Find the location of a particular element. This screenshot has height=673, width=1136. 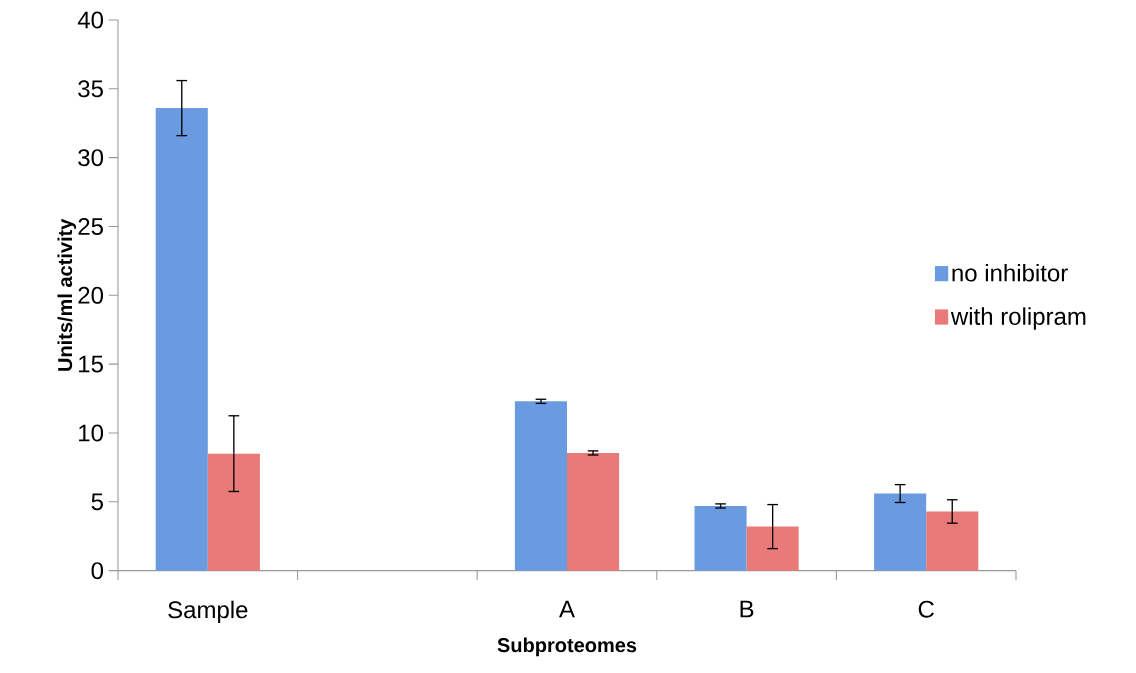

x-tick-label: C is located at coordinates (926, 609).